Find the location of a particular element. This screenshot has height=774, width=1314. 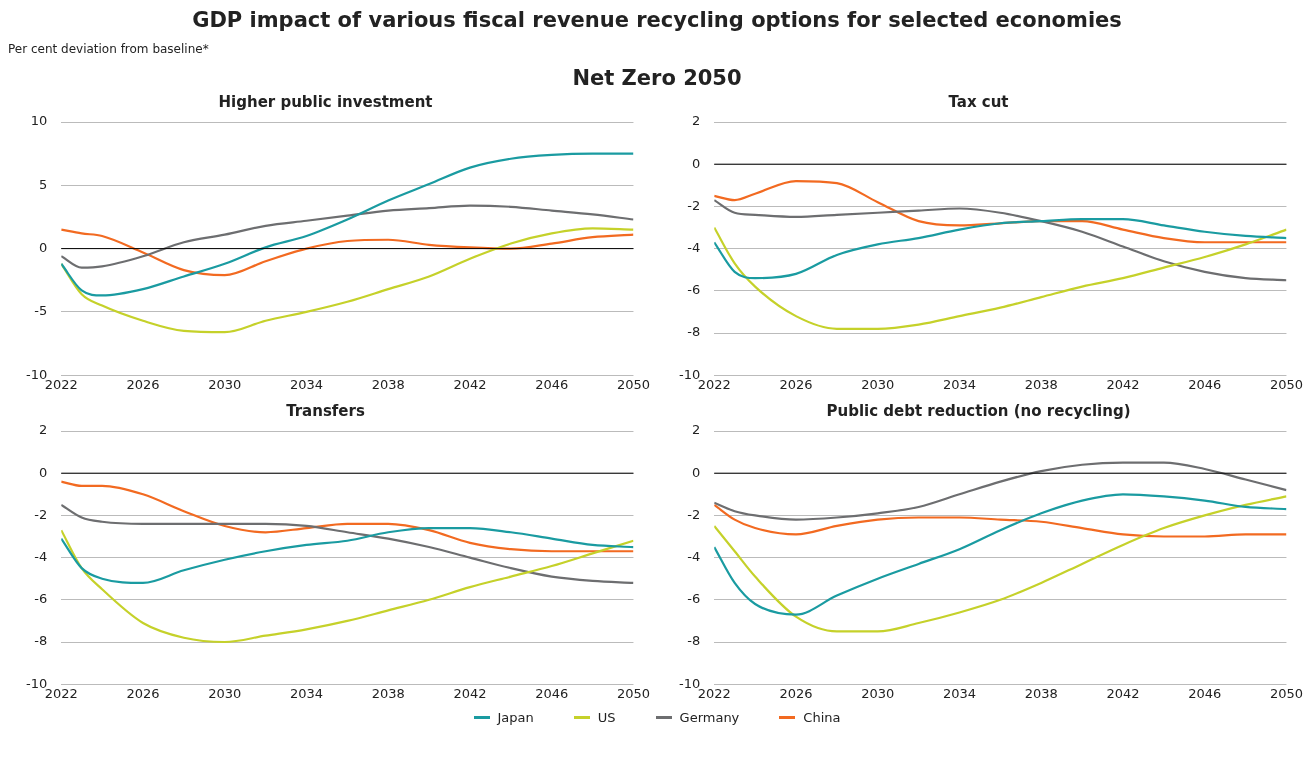

text: Per cent deviation from baseline* is located at coordinates (109, 49).